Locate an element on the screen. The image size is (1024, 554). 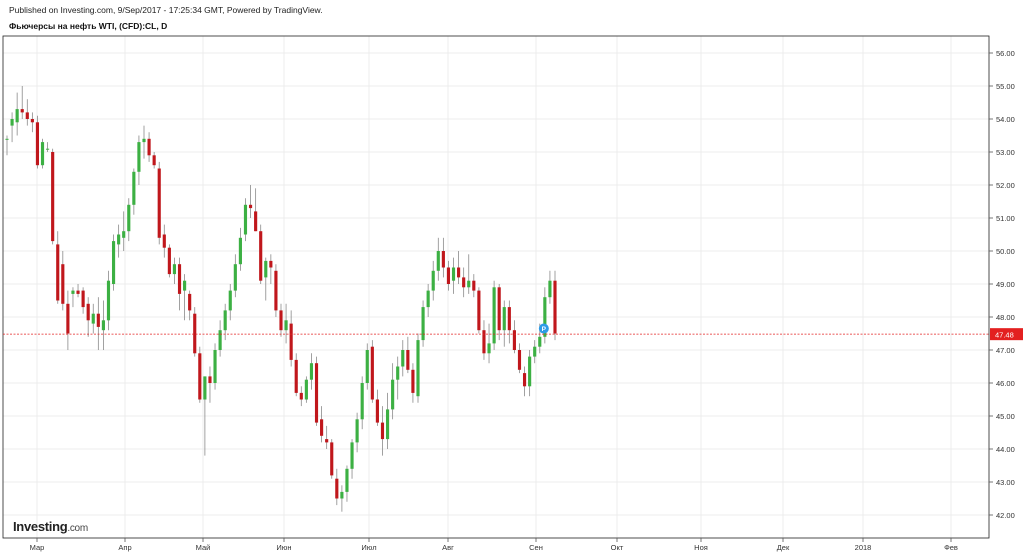
y-tick-label: 49.00 is located at coordinates (1005, 284).